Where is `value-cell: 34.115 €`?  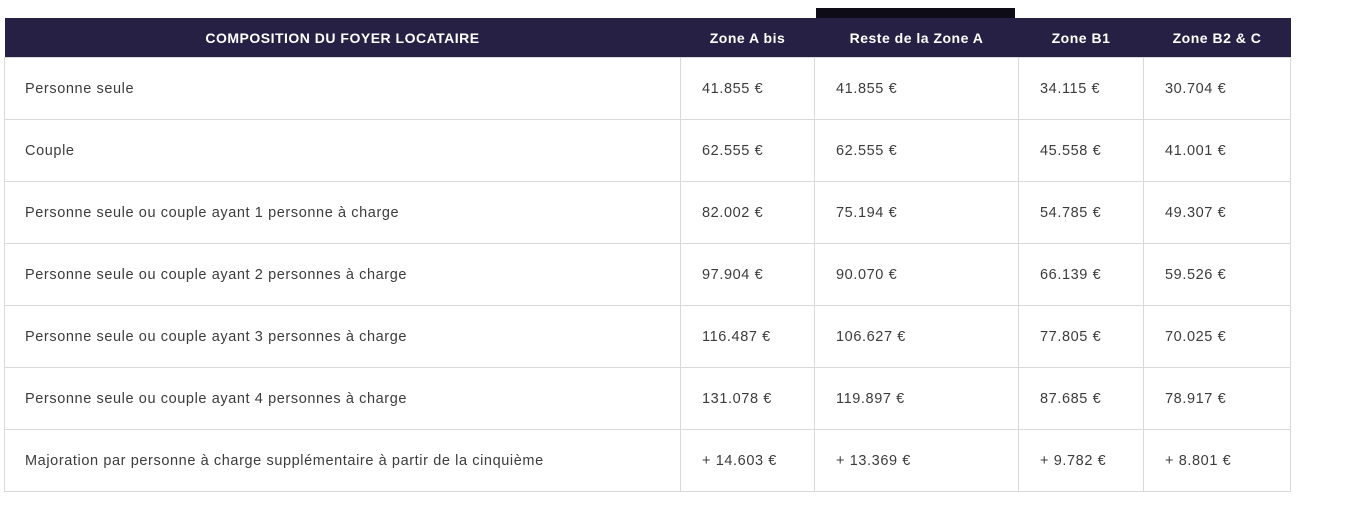
value-cell: 34.115 € is located at coordinates (1081, 88).